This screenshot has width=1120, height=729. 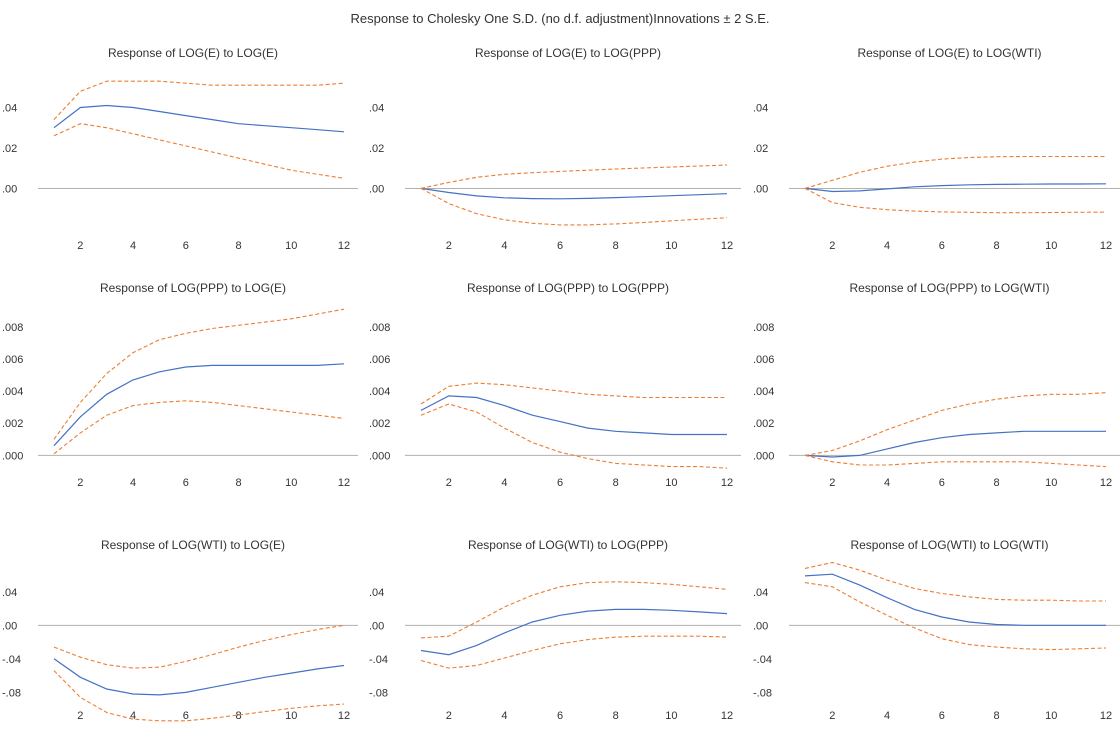 I want to click on panel-title: Response of LOG(PPP) to LOG(WTI), so click(x=949, y=288).